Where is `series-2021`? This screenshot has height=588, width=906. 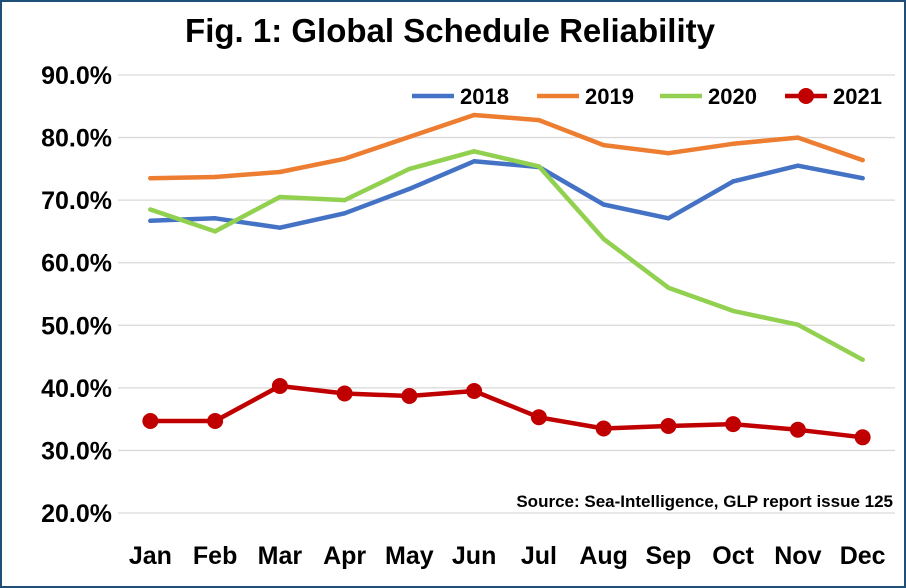 series-2021 is located at coordinates (506, 411).